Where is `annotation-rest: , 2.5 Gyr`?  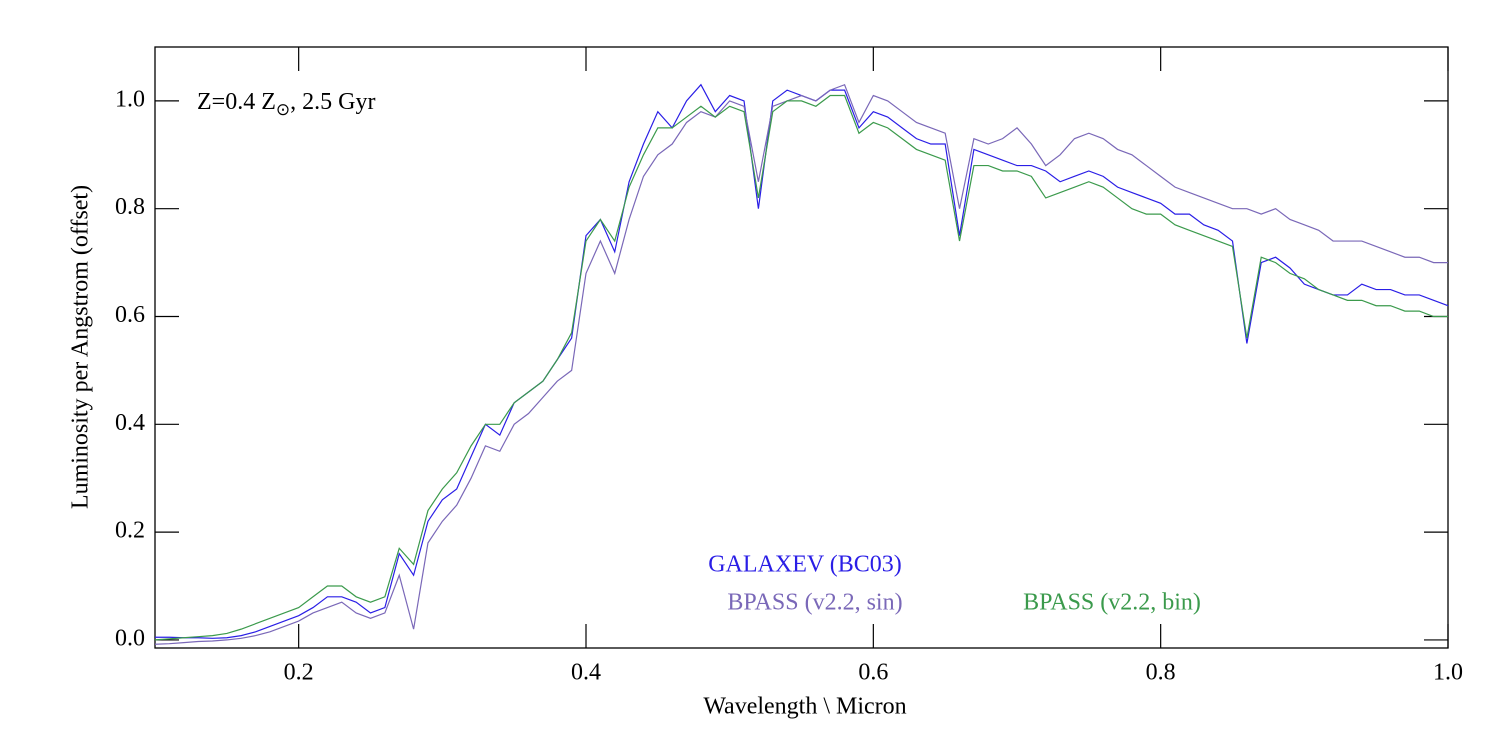 annotation-rest: , 2.5 Gyr is located at coordinates (332, 102).